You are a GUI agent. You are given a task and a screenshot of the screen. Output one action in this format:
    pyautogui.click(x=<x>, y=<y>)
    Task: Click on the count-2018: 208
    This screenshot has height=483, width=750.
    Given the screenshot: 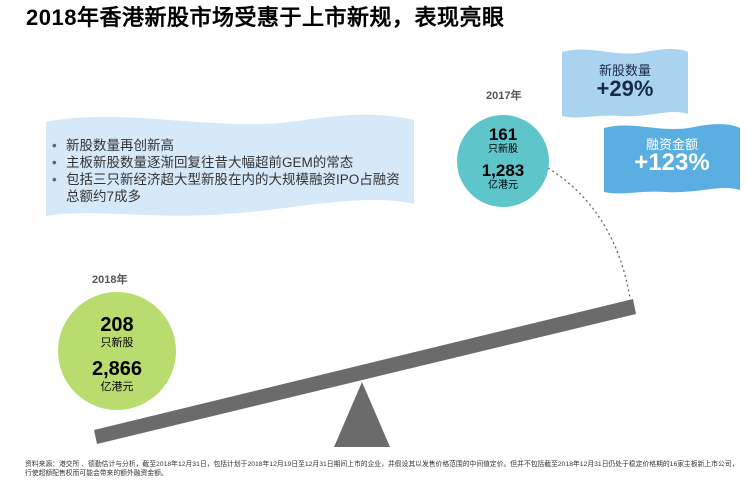 What is the action you would take?
    pyautogui.click(x=117, y=325)
    